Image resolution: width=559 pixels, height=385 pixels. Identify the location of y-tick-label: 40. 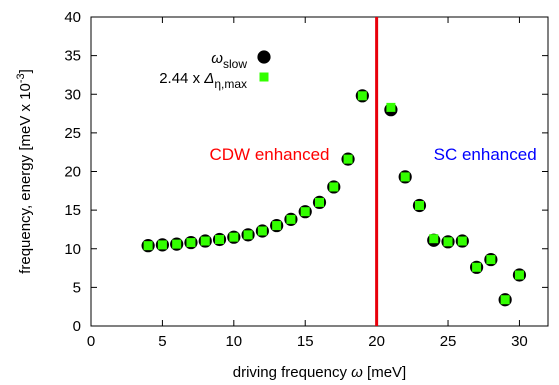
(72, 17).